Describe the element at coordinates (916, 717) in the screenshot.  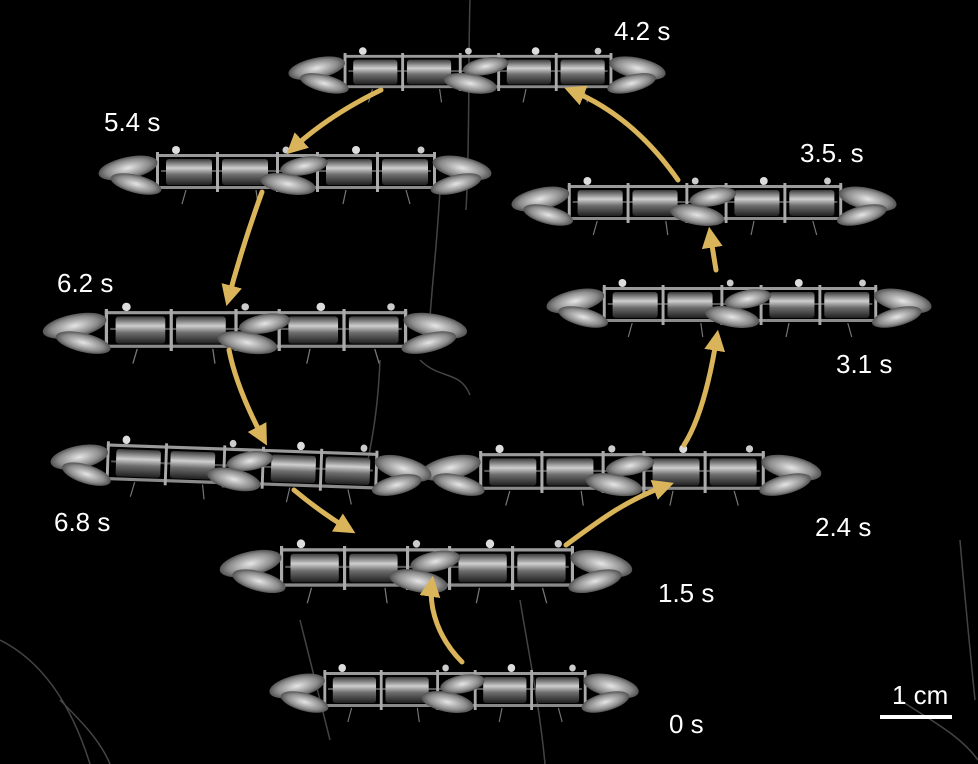
I see `scale-bar` at that location.